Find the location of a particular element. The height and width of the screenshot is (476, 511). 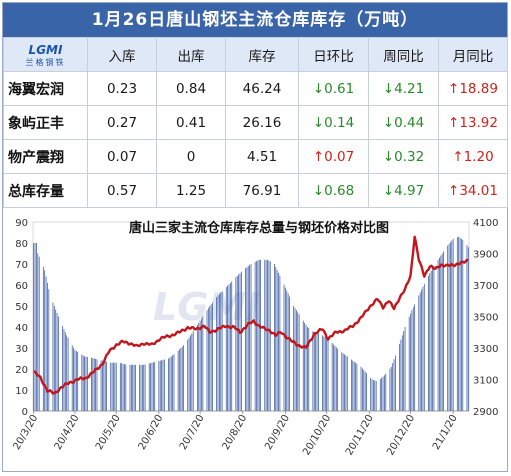

y-tick-label: 10 is located at coordinates (21, 391).